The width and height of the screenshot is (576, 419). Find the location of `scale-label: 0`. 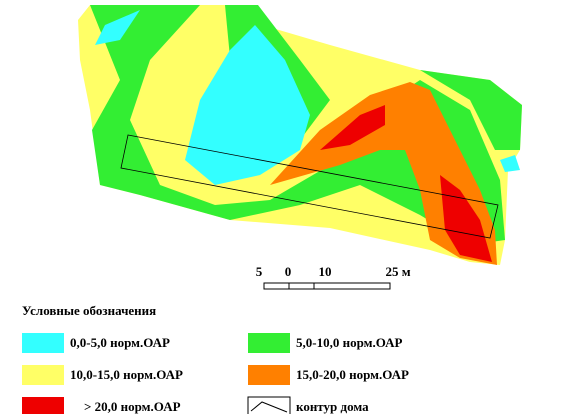

scale-label: 0 is located at coordinates (288, 271).